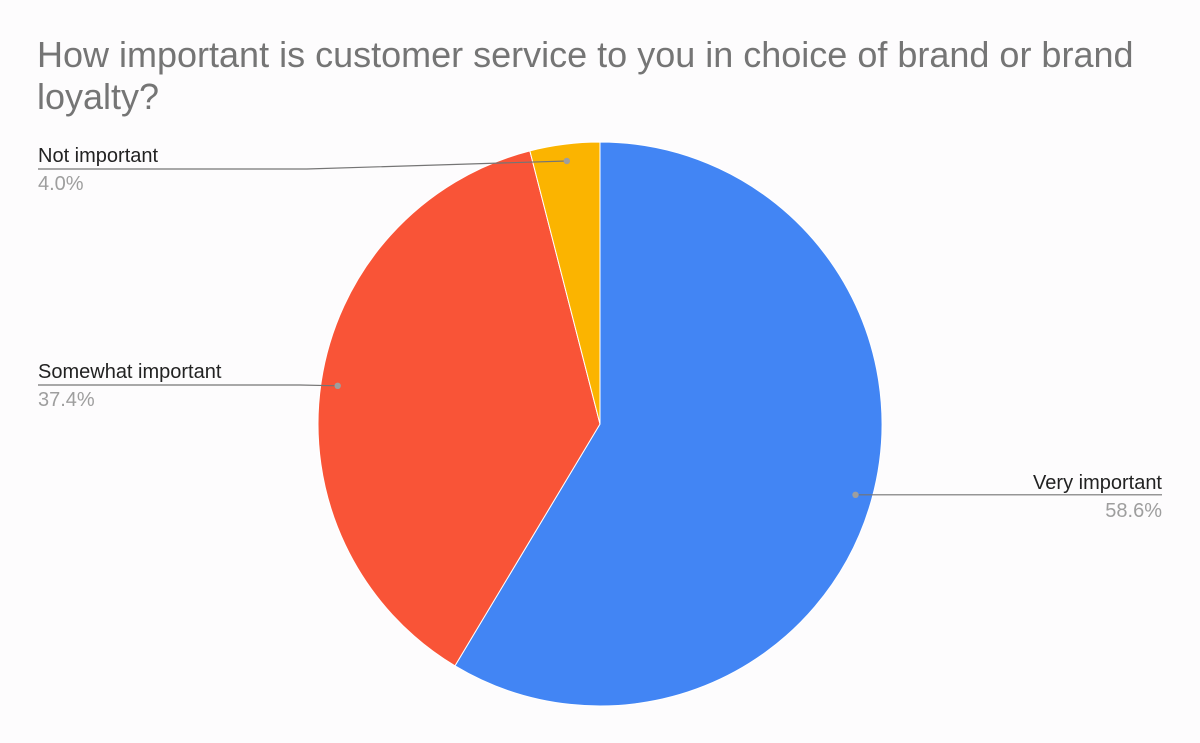 The width and height of the screenshot is (1200, 743). I want to click on leader-line-somewhat-important, so click(188, 385).